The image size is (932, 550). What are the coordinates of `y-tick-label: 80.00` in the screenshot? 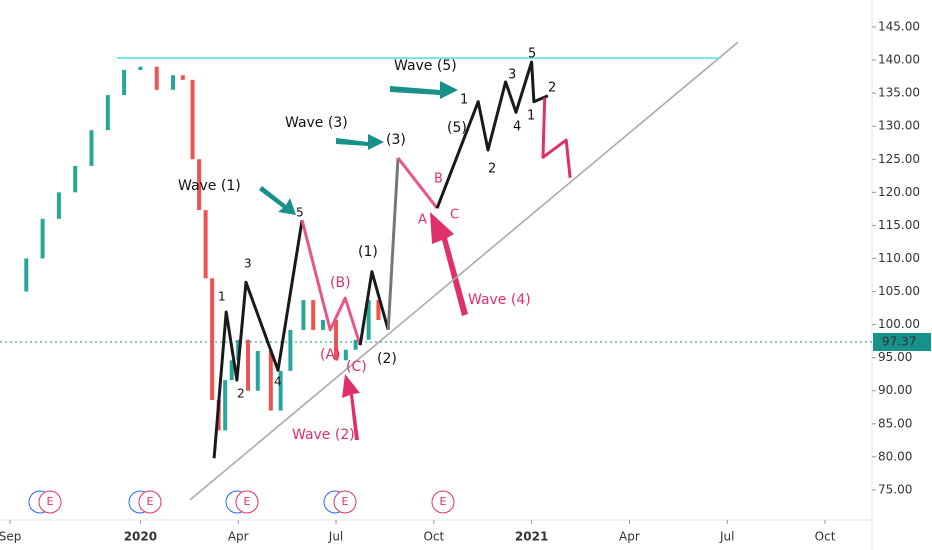 It's located at (895, 456).